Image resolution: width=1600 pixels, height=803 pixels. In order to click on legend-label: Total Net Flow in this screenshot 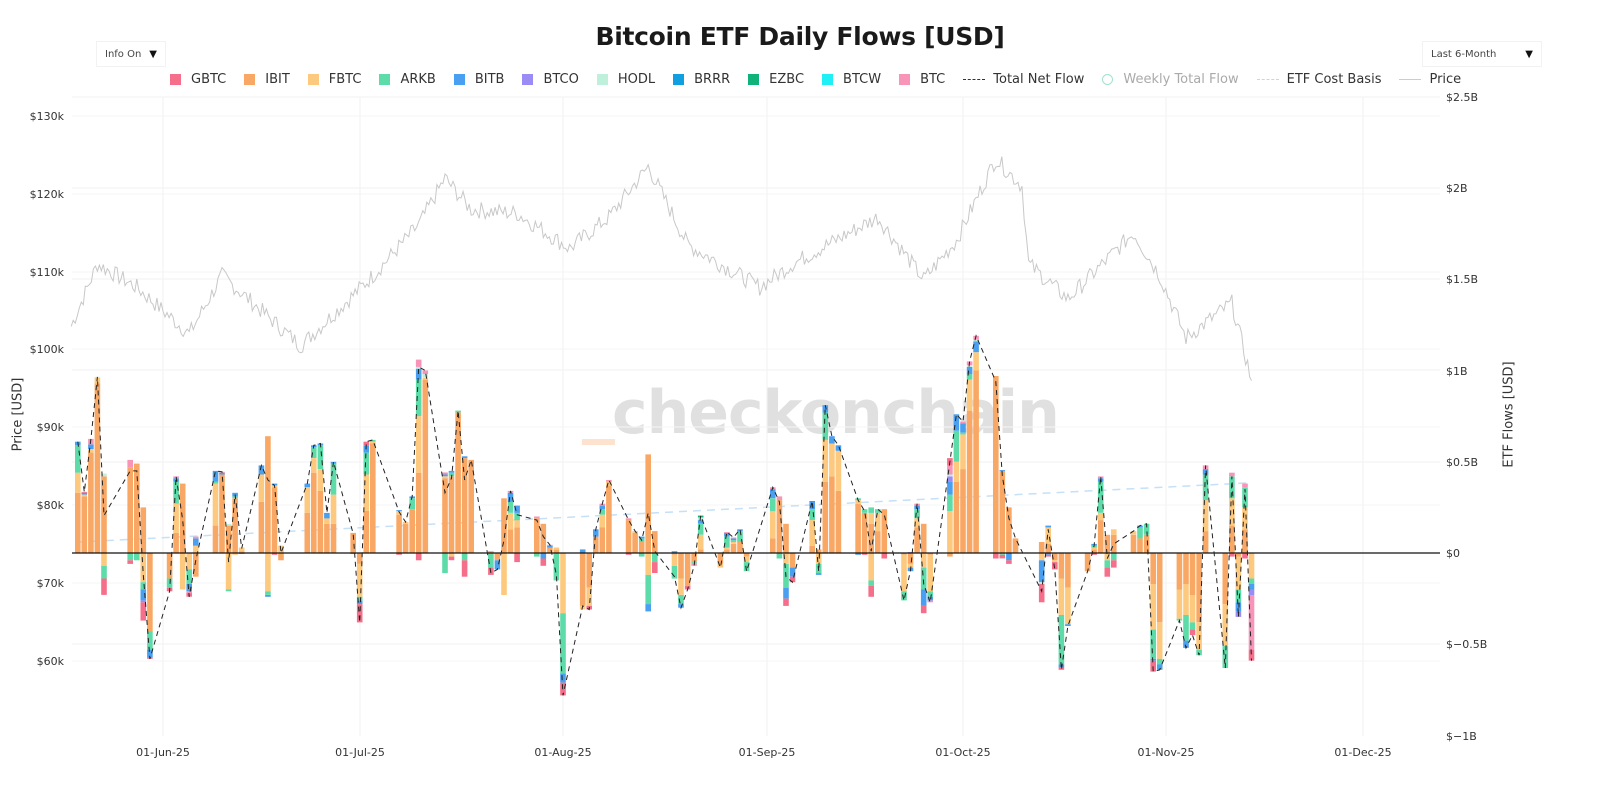, I will do `click(1039, 79)`.